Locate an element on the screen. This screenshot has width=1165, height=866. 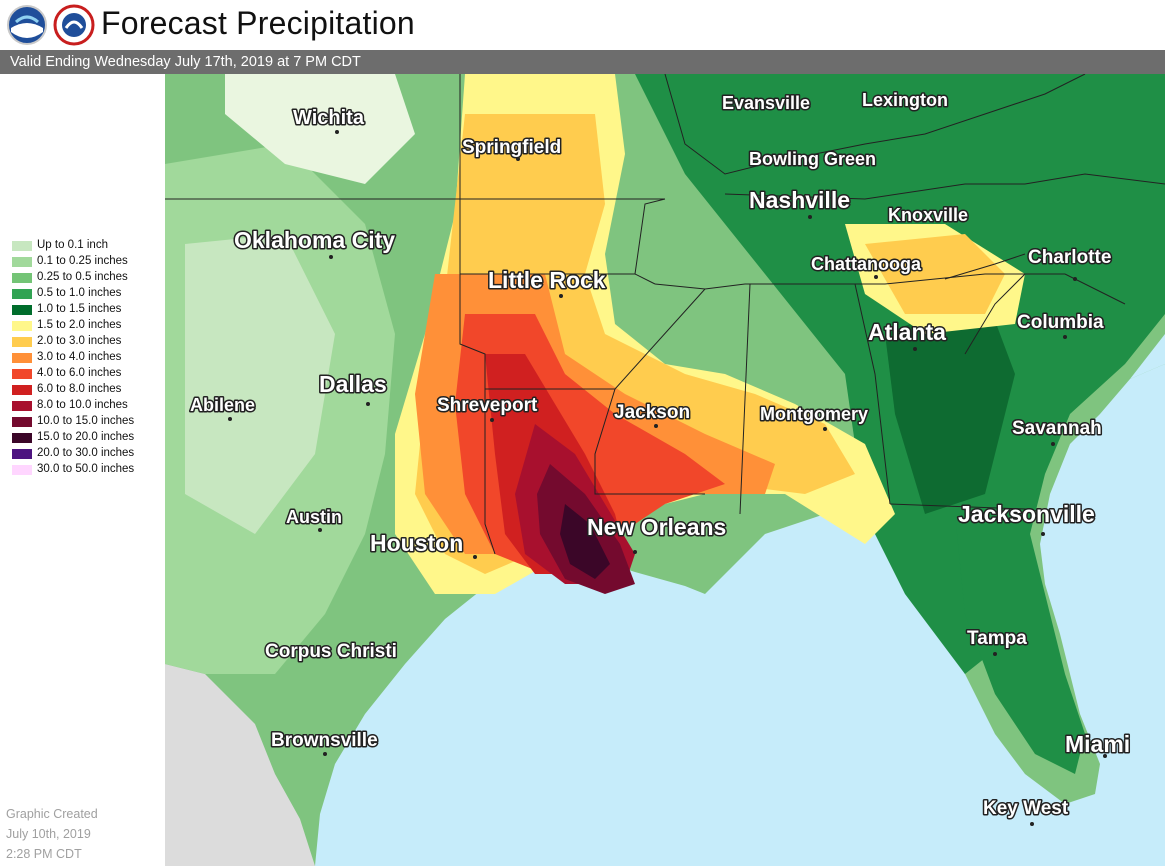
atlantic-water is located at coordinates (1147, 346).